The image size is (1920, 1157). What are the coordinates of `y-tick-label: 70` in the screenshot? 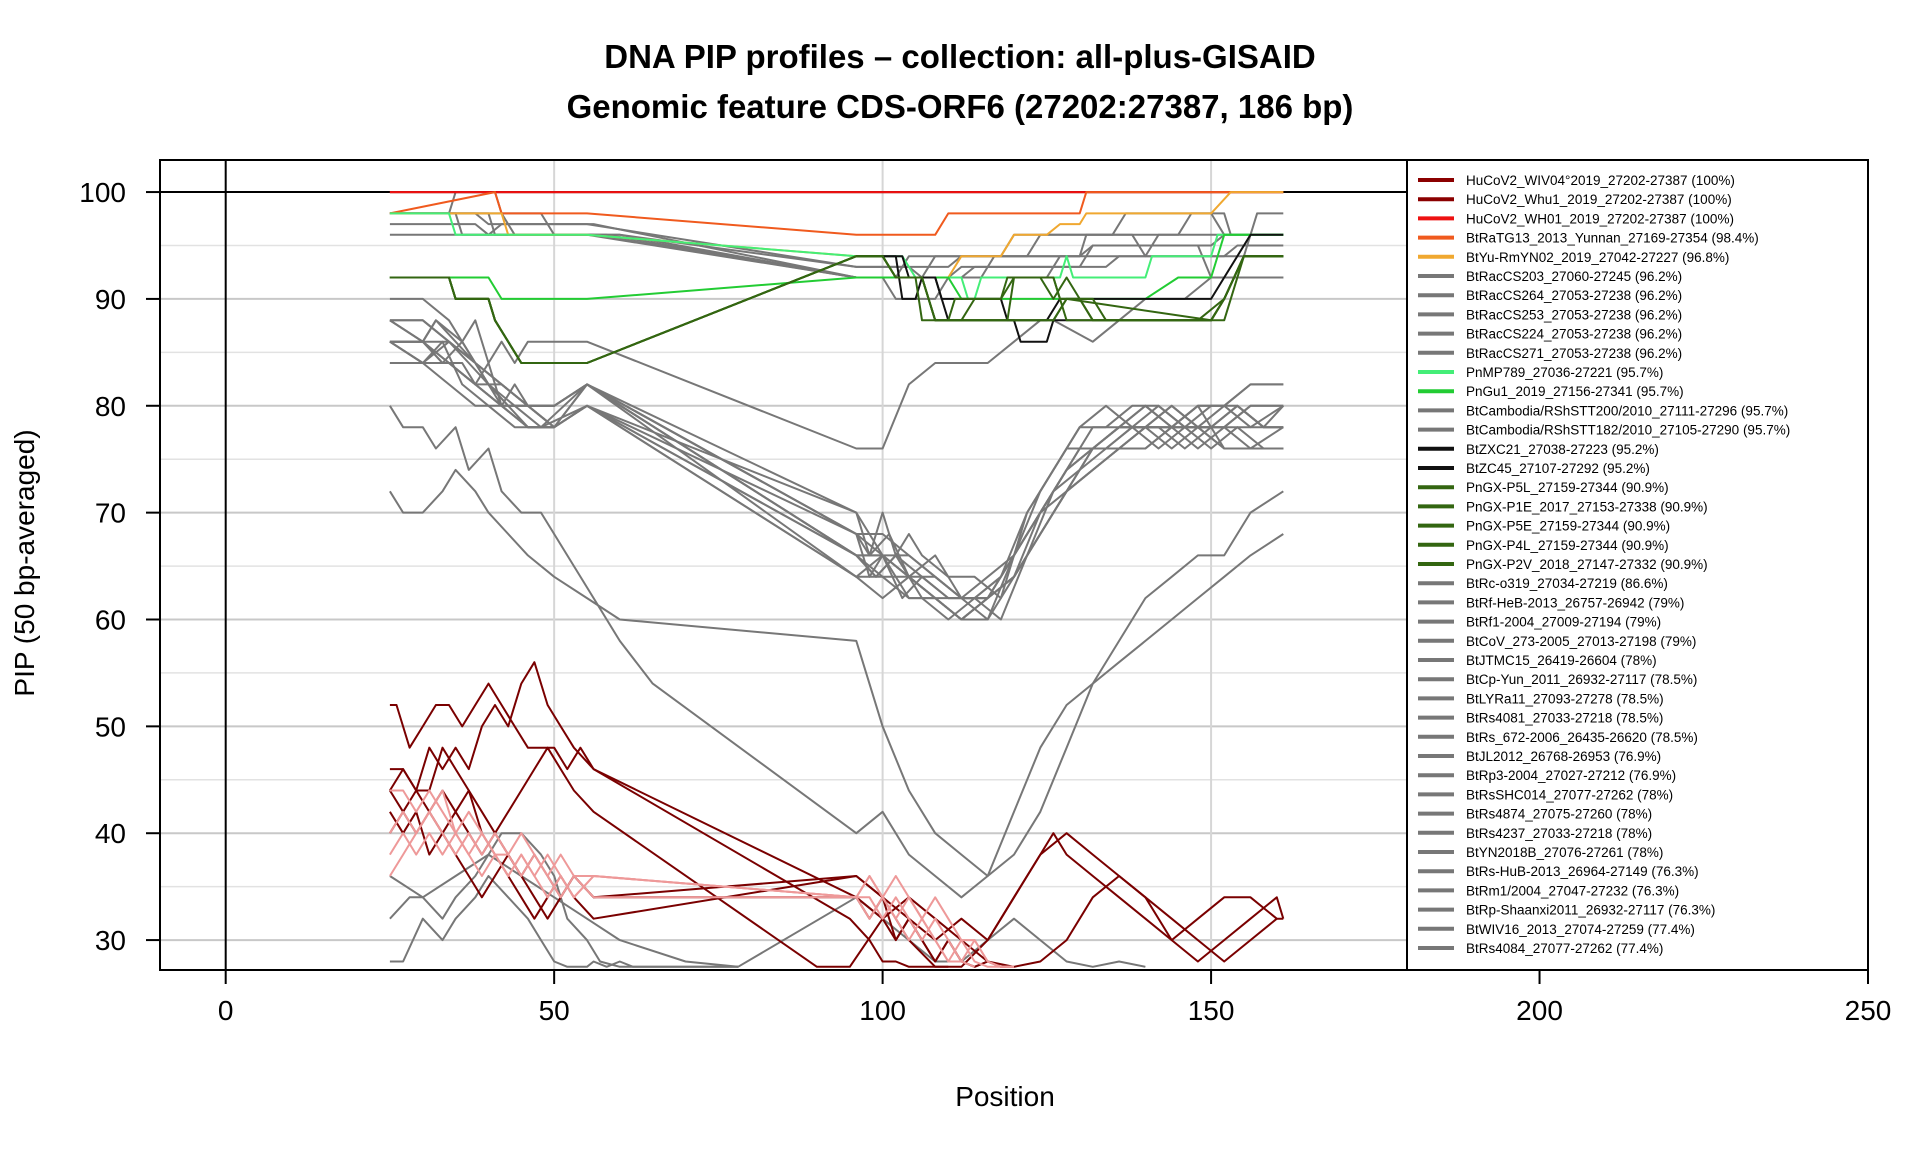 It's located at (110, 513).